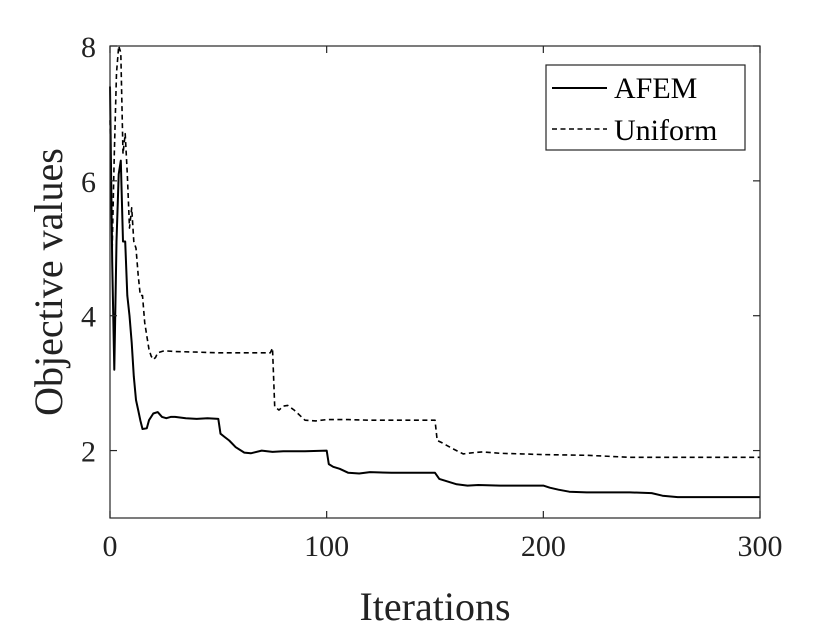 This screenshot has height=630, width=840. What do you see at coordinates (326, 546) in the screenshot?
I see `x-tick-label: 100` at bounding box center [326, 546].